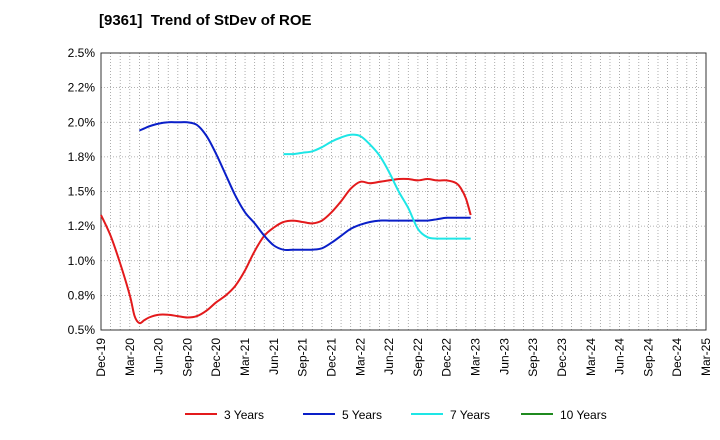 The height and width of the screenshot is (440, 720). I want to click on x-tick-label: Jun-23, so click(504, 356).